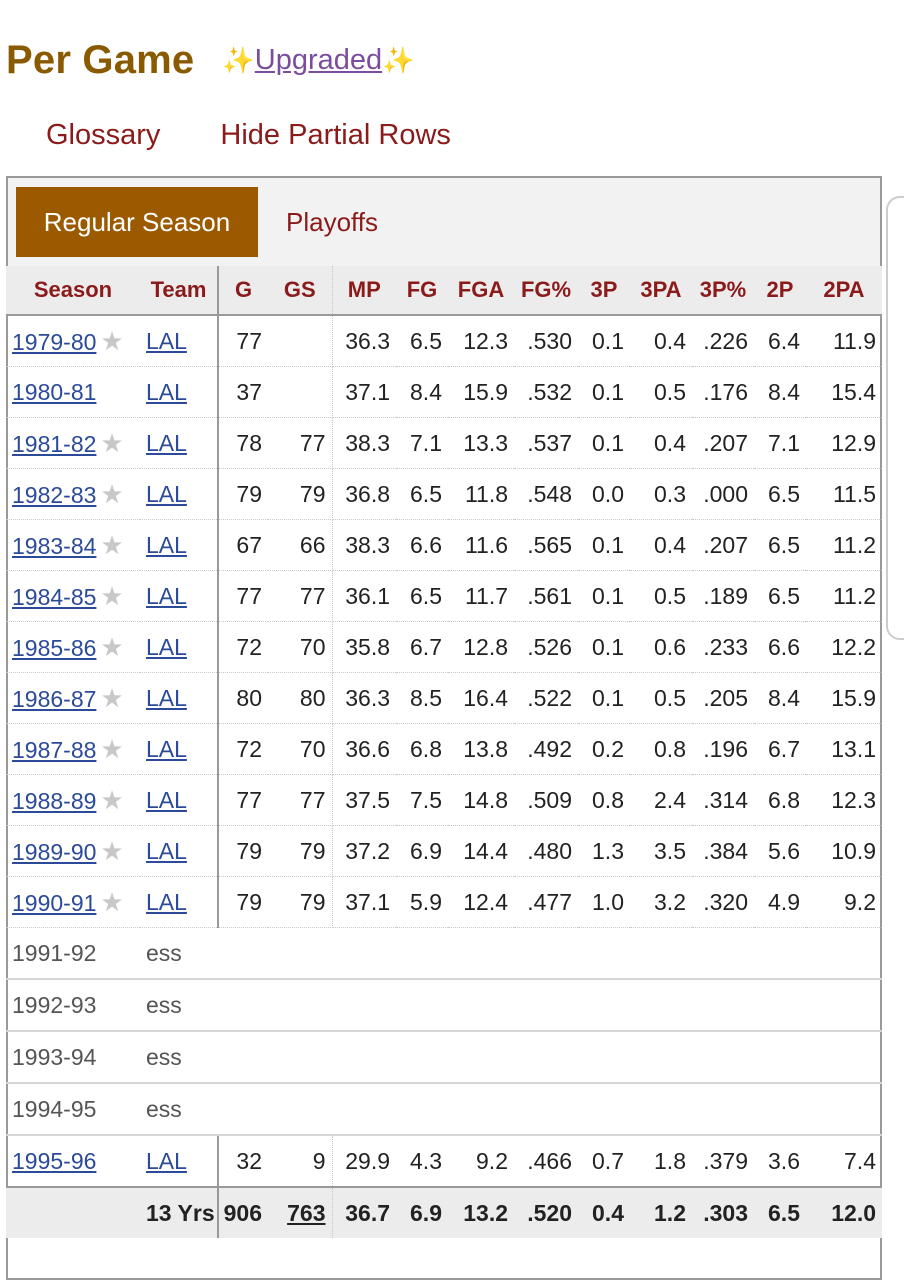 This screenshot has height=1280, width=904. What do you see at coordinates (604, 443) in the screenshot?
I see `stat-cell-tp: 0.1` at bounding box center [604, 443].